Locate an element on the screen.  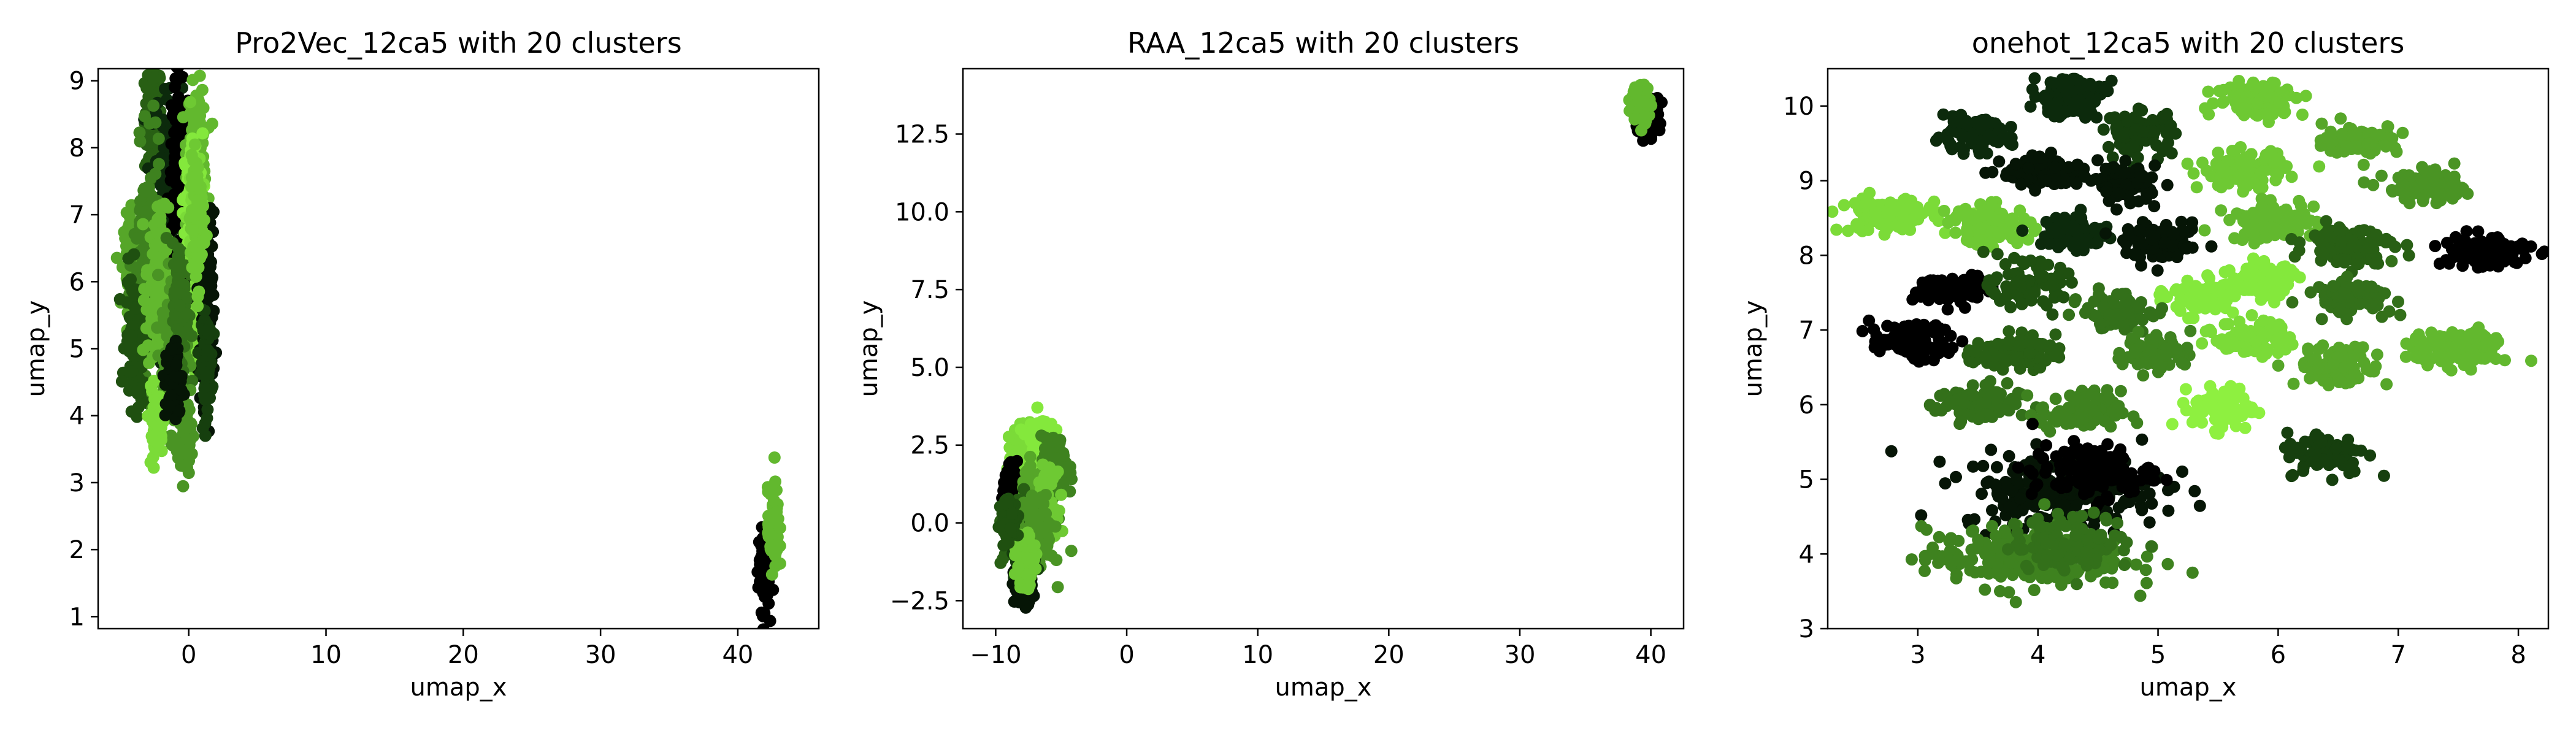
y-ticks-raa: −2.50.02.55.07.510.012.5 is located at coordinates (926, 368).